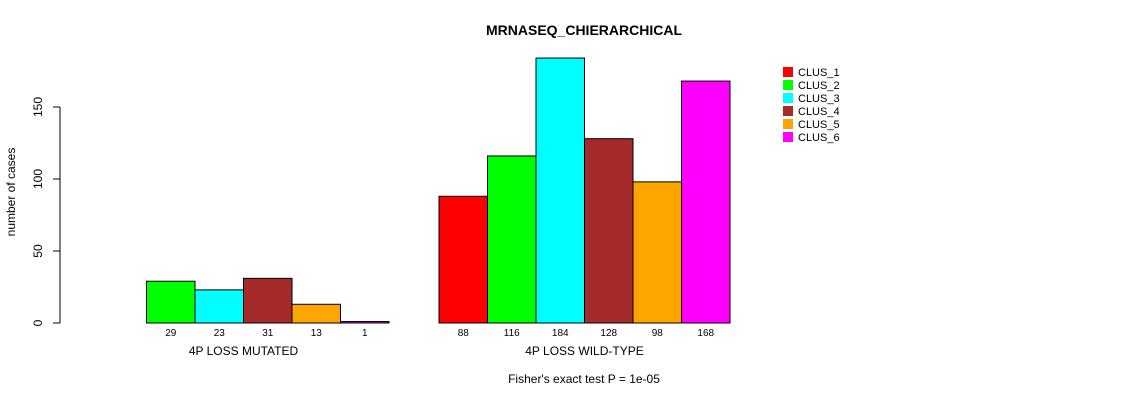 Image resolution: width=1140 pixels, height=400 pixels. I want to click on group-label: 4P LOSS WILD-TYPE, so click(584, 351).